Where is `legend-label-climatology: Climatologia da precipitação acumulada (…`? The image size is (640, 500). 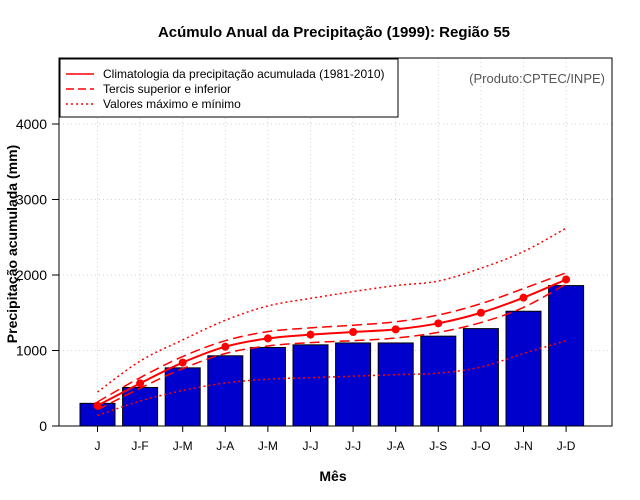 legend-label-climatology: Climatologia da precipitação acumulada (… is located at coordinates (244, 74).